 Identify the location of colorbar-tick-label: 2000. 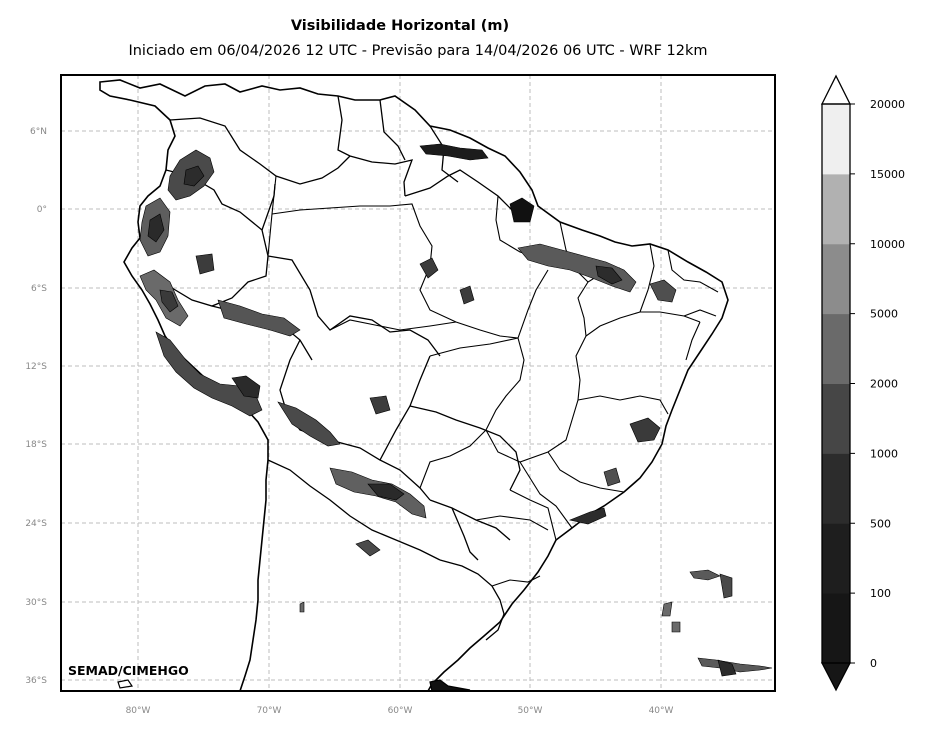
(884, 384).